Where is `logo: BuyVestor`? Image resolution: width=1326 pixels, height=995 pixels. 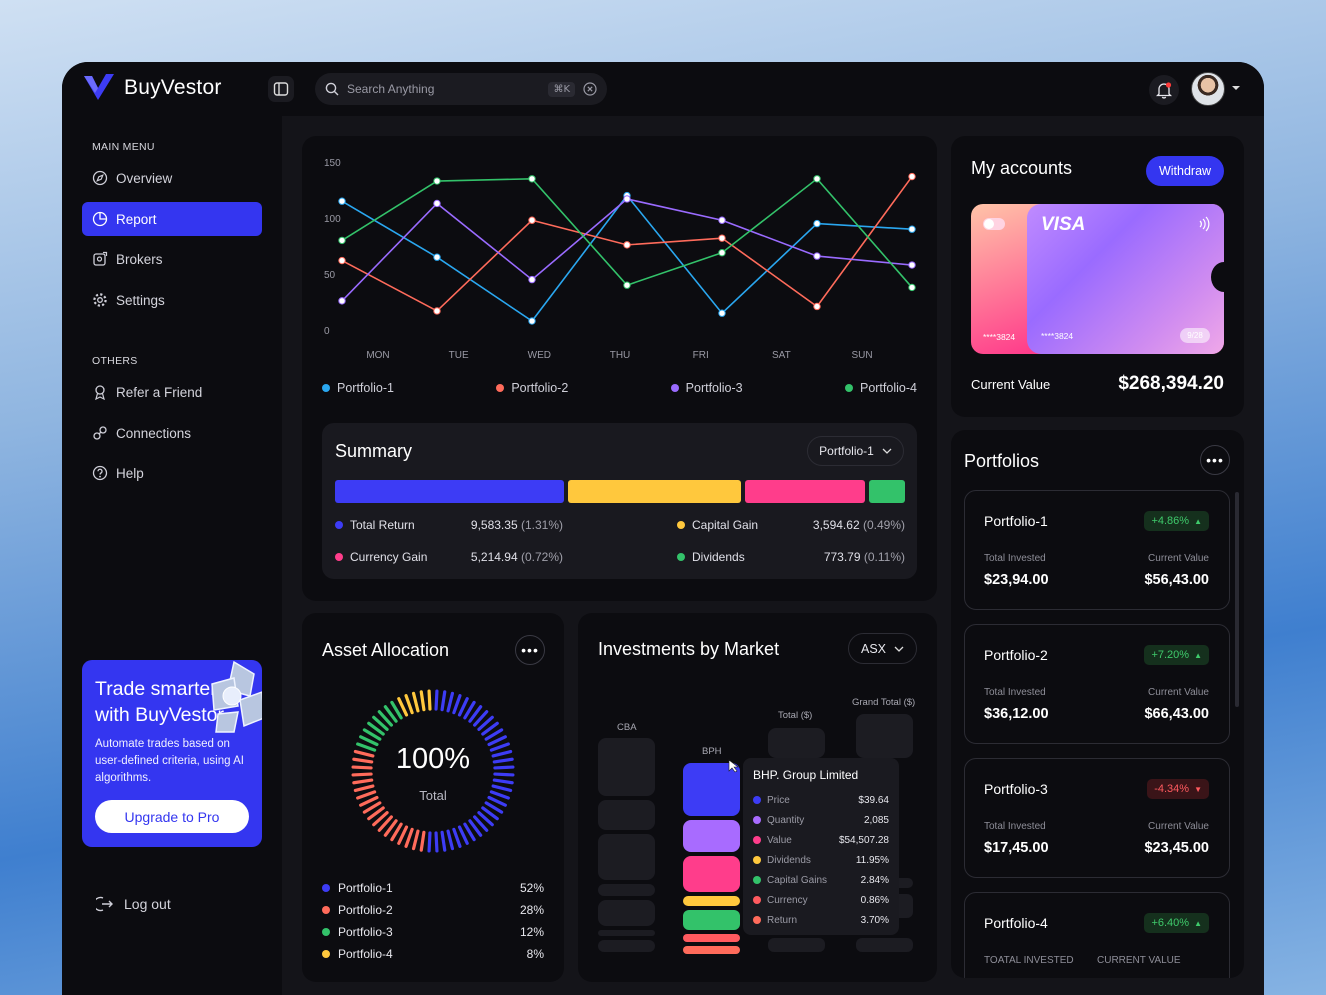
logo: BuyVestor is located at coordinates (152, 88).